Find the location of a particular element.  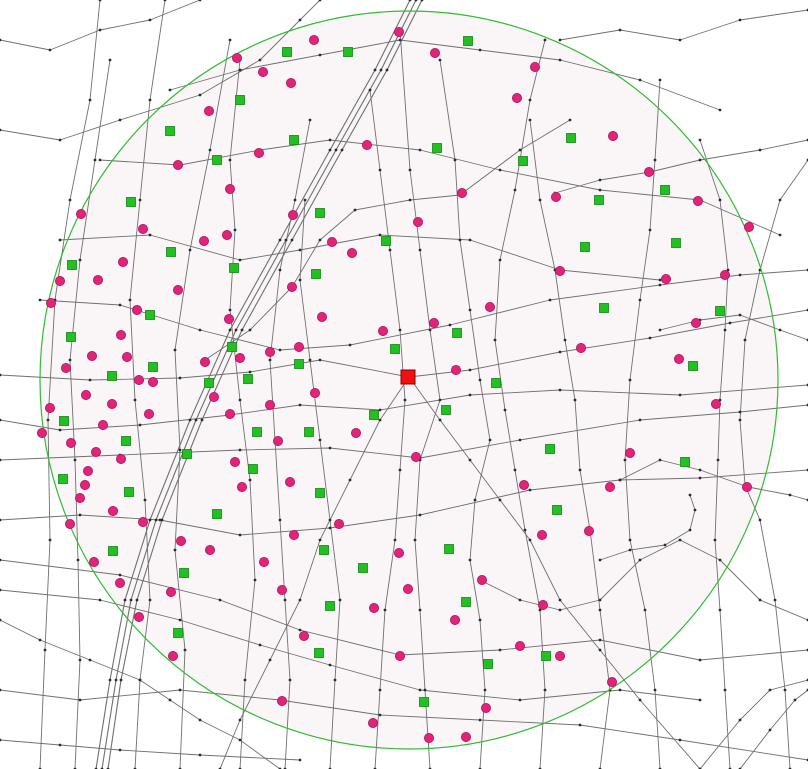

center-point-marker is located at coordinates (408, 377).